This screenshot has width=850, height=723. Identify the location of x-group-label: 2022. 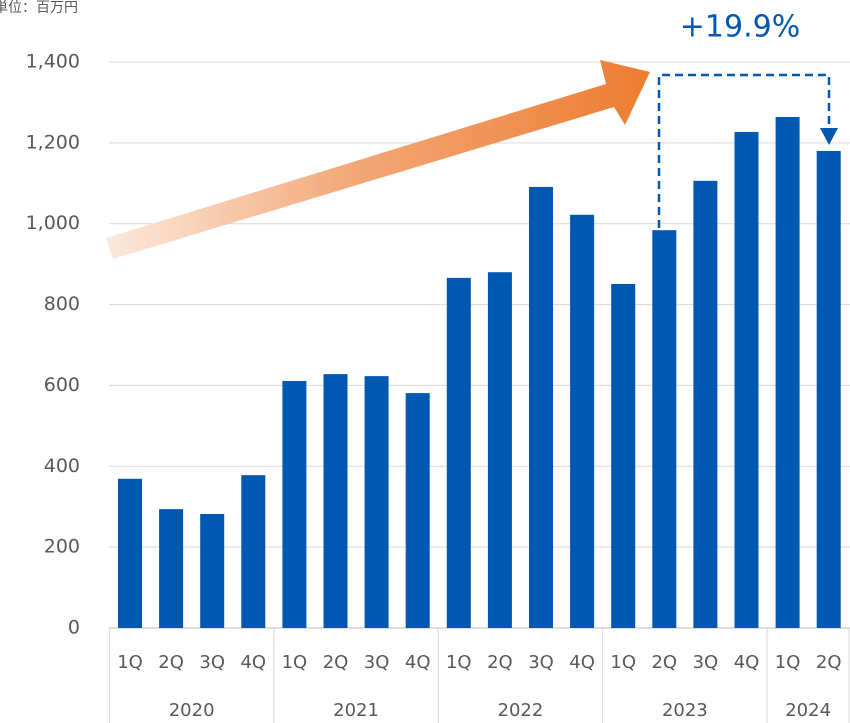
(521, 710).